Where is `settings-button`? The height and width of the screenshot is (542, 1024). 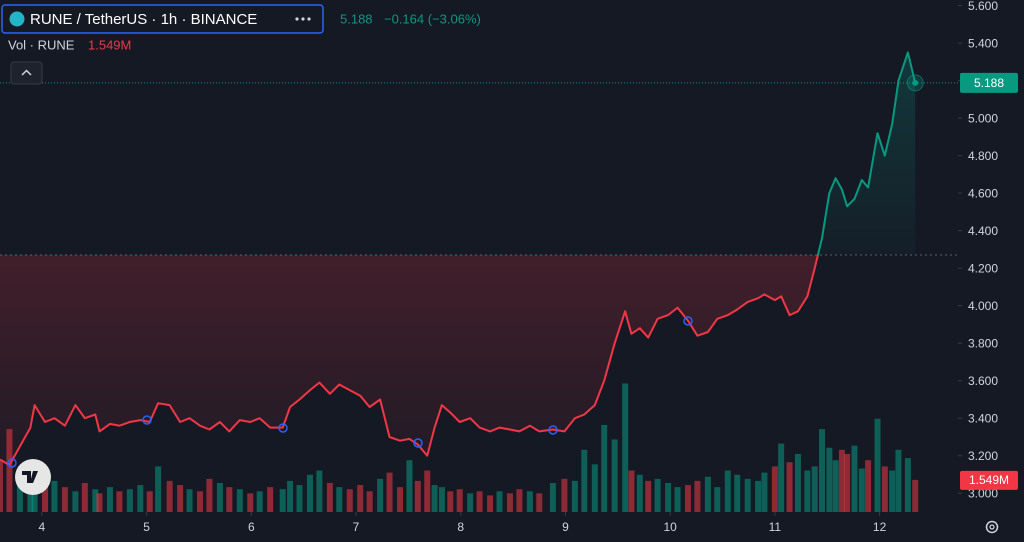
settings-button is located at coordinates (992, 527).